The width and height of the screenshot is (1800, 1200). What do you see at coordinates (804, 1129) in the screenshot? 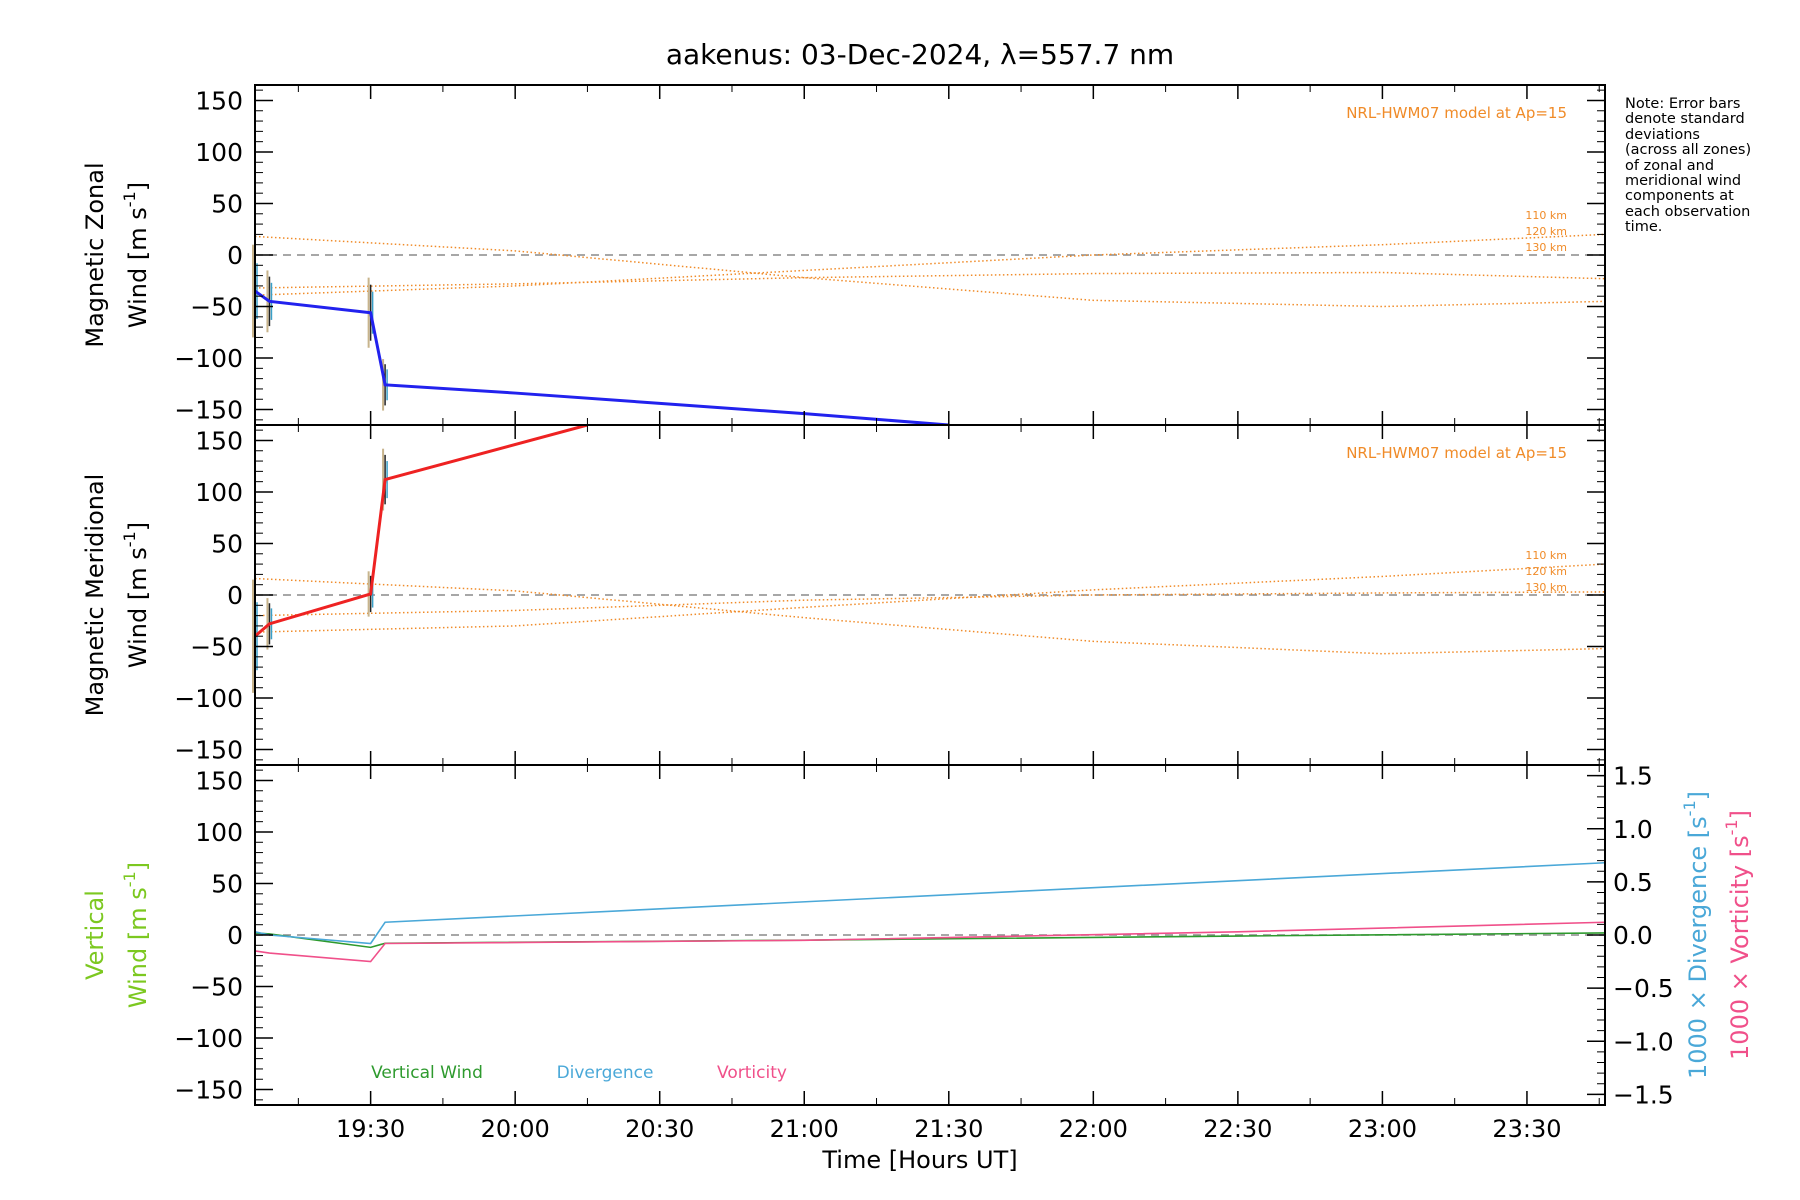
I see `x-tick-label: 21:00` at bounding box center [804, 1129].